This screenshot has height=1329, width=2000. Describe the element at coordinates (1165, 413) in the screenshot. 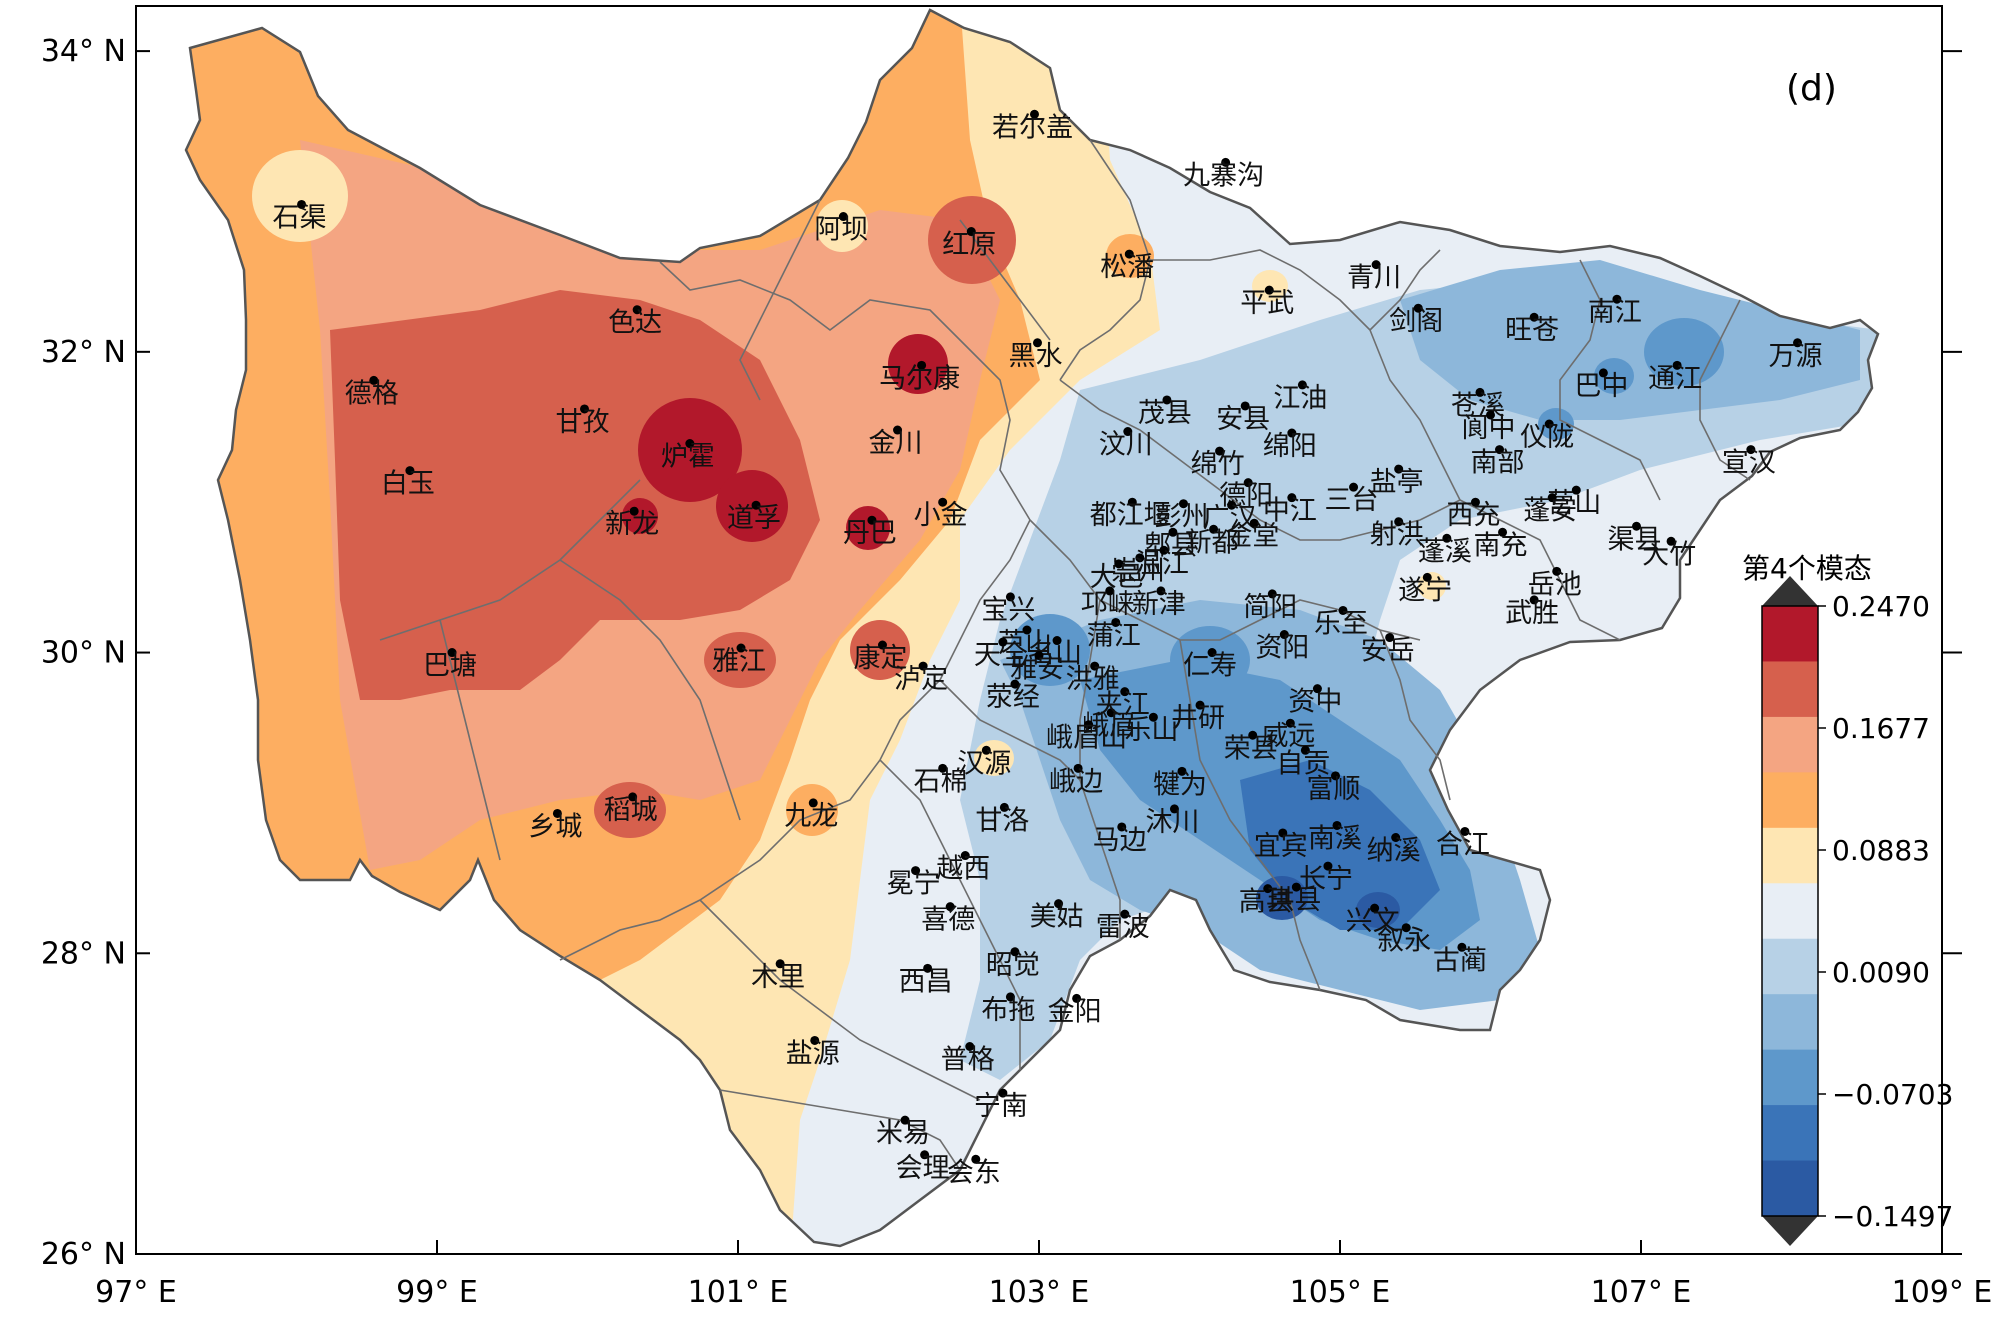

I see `station-label: 茂县` at that location.